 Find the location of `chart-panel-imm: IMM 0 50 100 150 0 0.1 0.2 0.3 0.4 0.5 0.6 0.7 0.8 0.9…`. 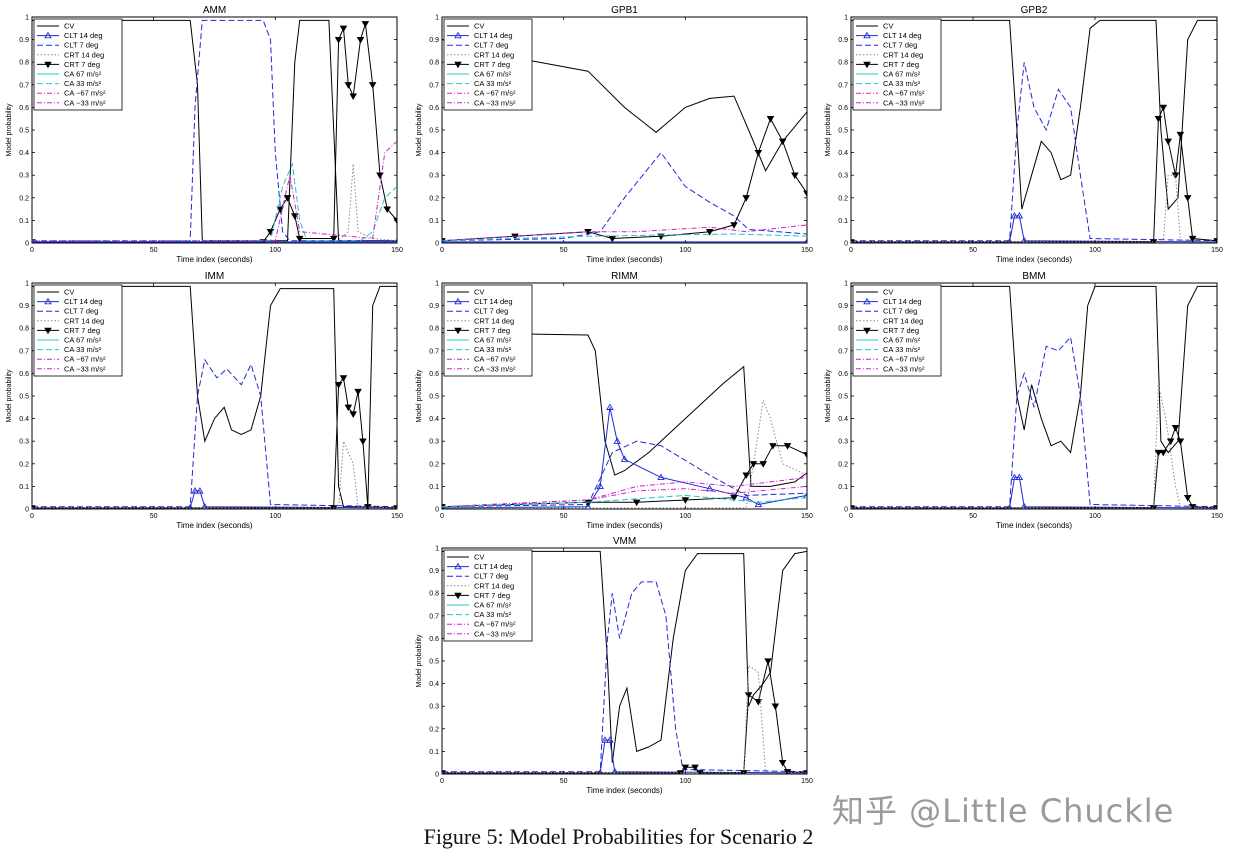

chart-panel-imm: IMM 0 50 100 150 0 0.1 0.2 0.3 0.4 0.5 0.6 0.7 0.8 0.9… is located at coordinates (204, 400).